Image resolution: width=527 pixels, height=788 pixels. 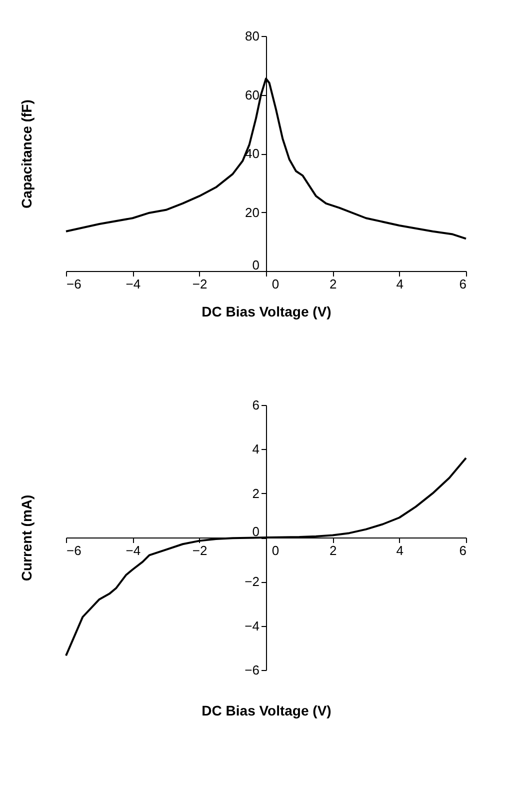 I want to click on y-axis-title: Current (mA), so click(x=26, y=538).